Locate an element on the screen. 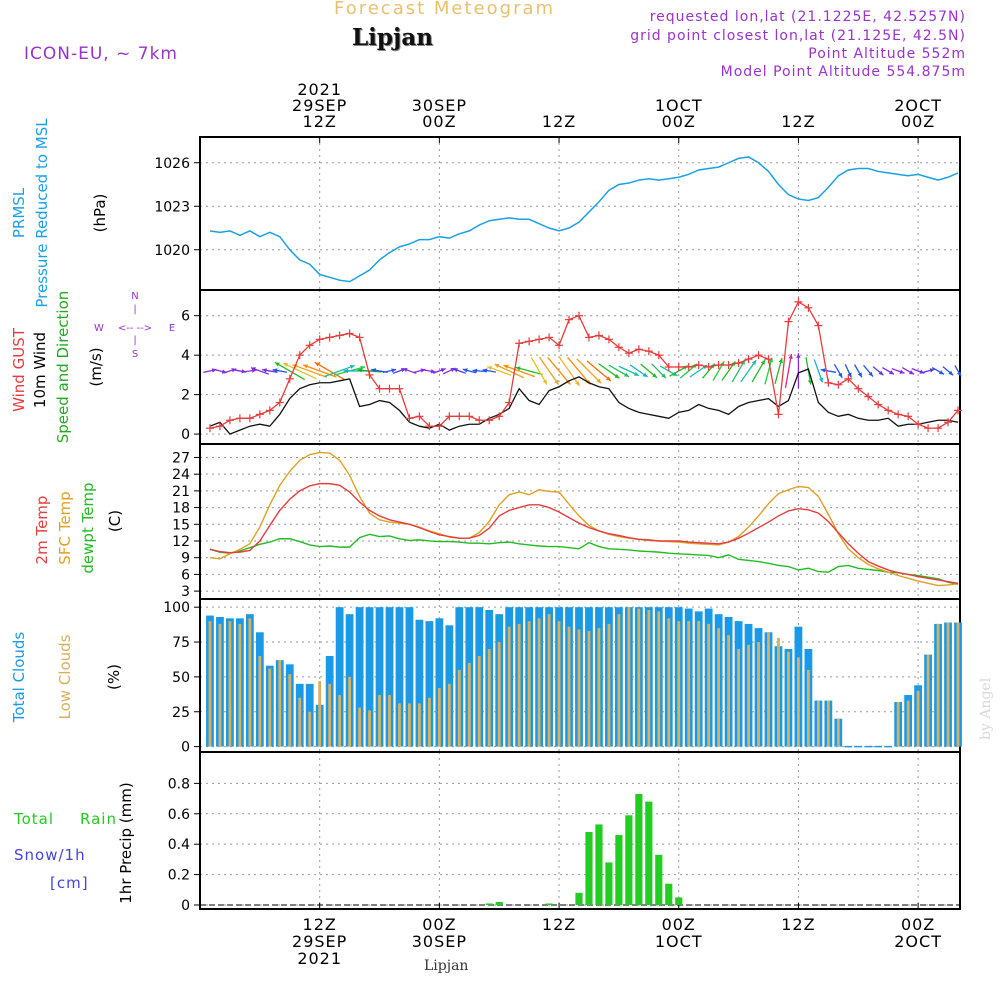 The width and height of the screenshot is (1000, 1000). footer-location: Lipjan is located at coordinates (446, 966).